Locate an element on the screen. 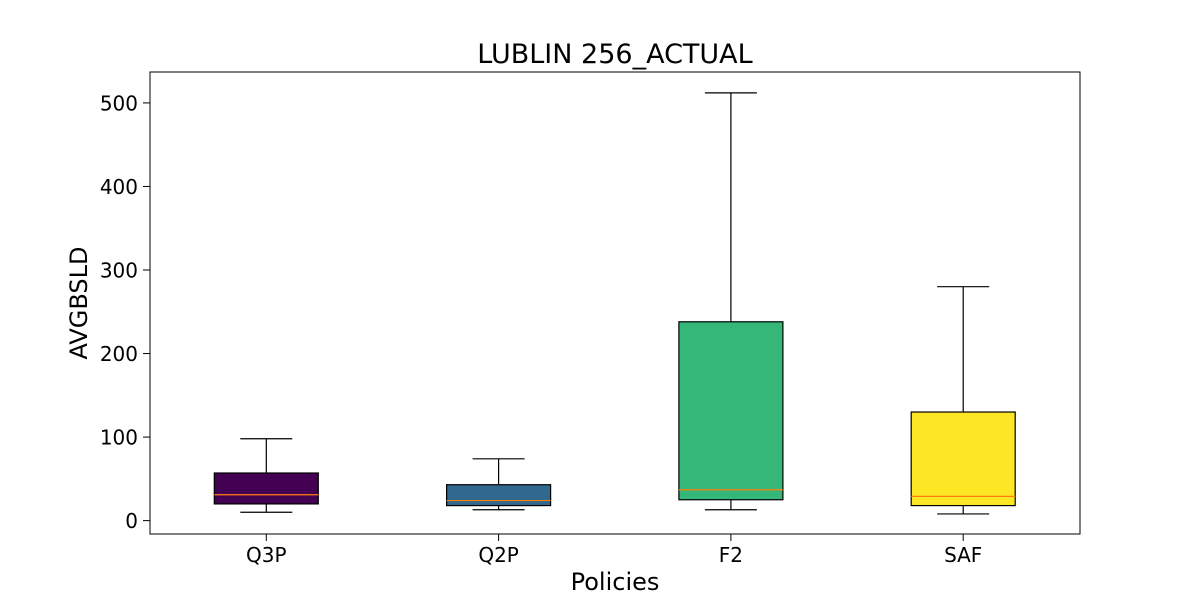  box-q3p is located at coordinates (266, 488).